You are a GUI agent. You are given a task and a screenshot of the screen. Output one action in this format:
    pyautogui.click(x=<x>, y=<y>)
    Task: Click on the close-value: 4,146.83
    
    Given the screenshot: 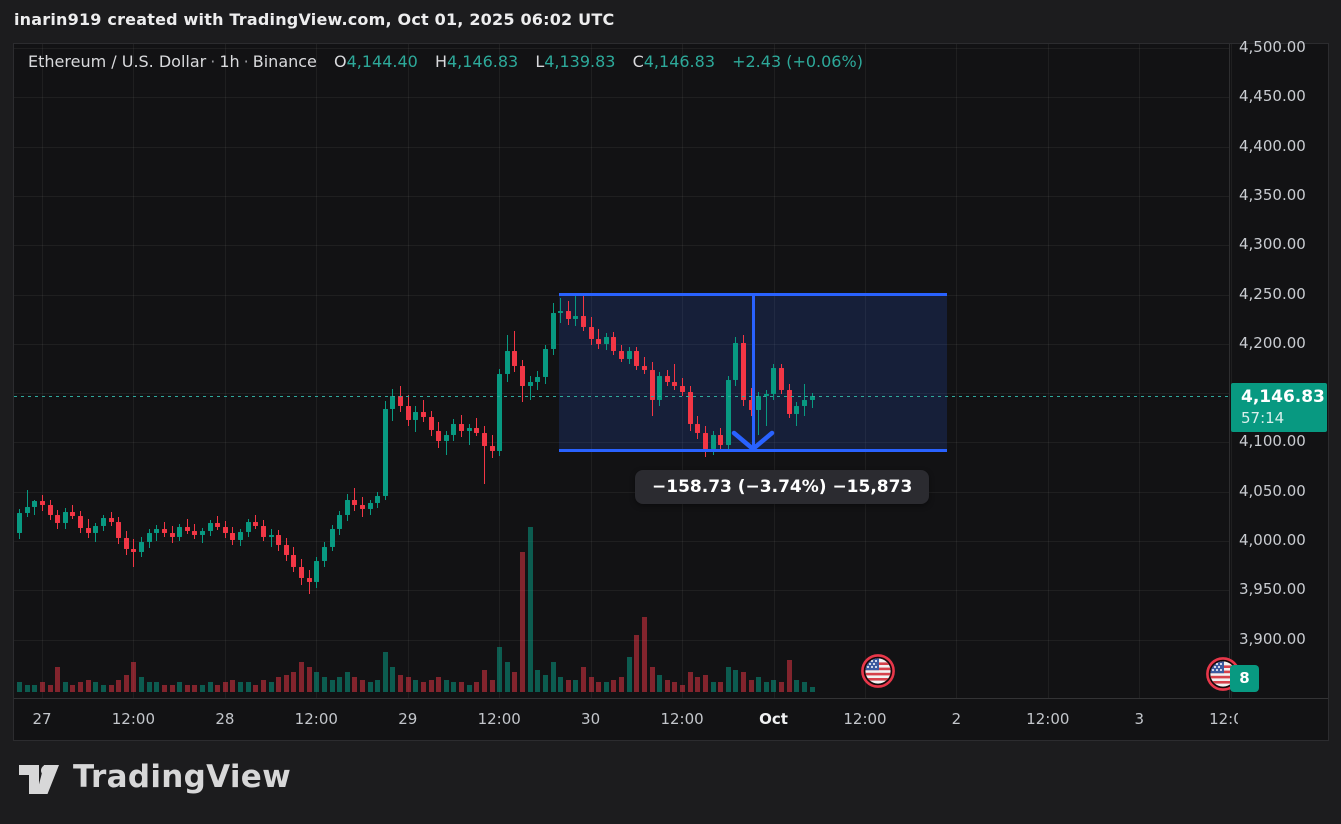 What is the action you would take?
    pyautogui.click(x=679, y=61)
    